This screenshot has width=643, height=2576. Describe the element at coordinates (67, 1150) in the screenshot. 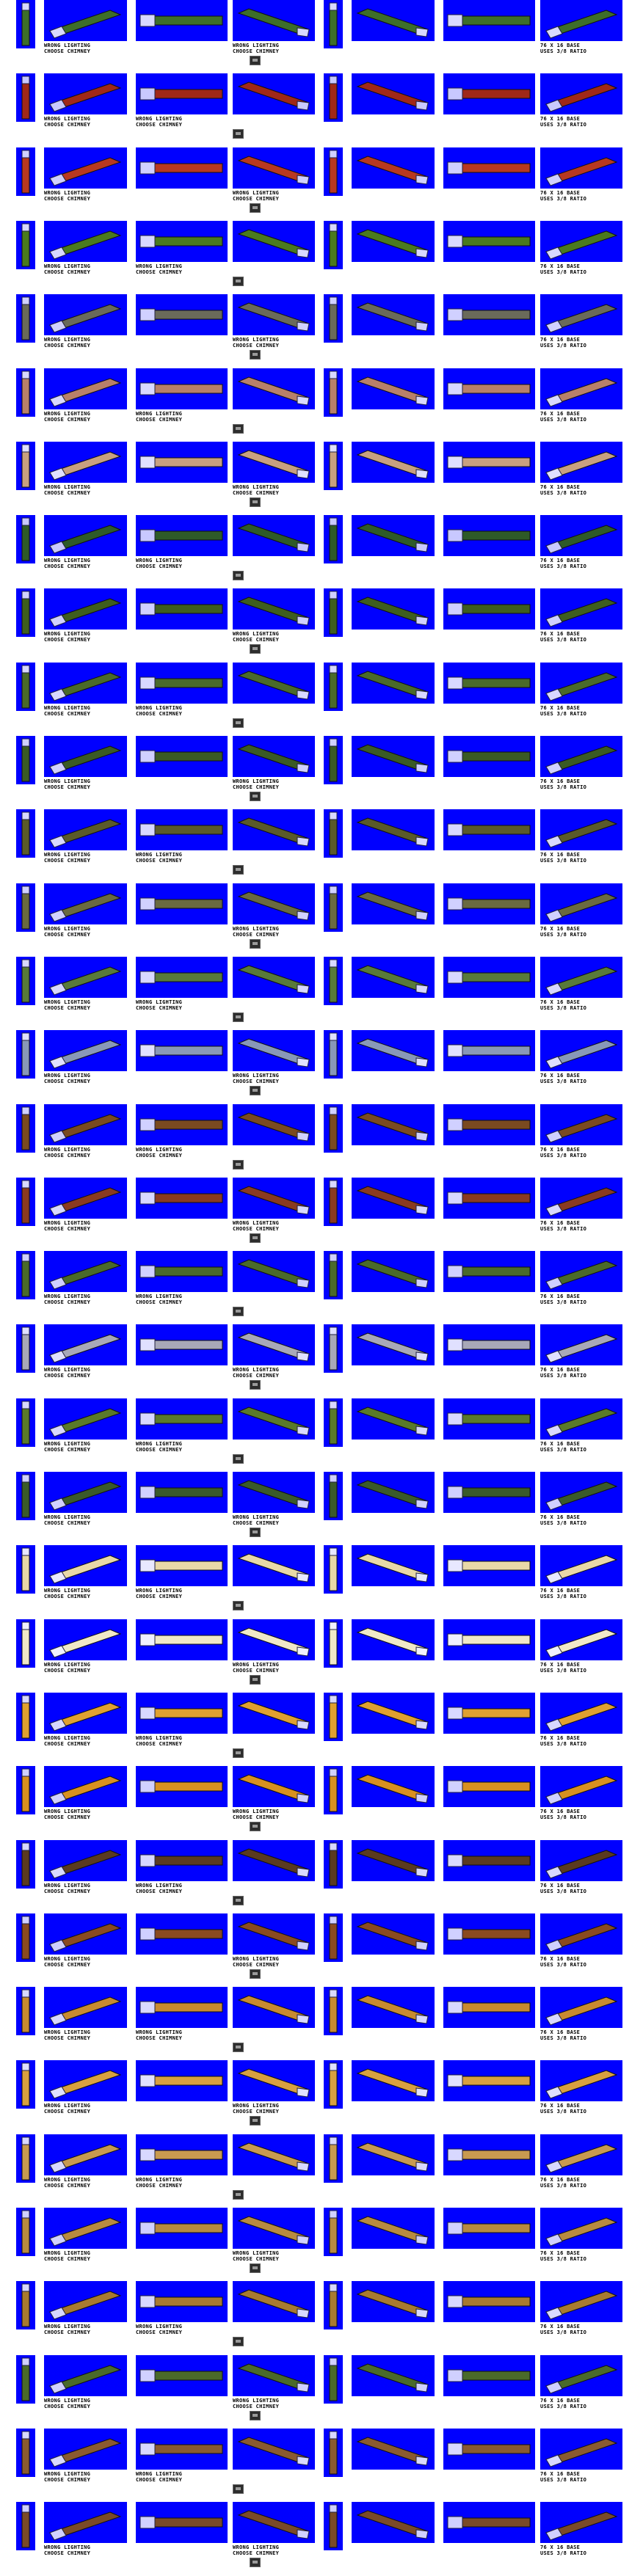

I see `caption-wrong-lighting: WRONG LIGHTING` at that location.